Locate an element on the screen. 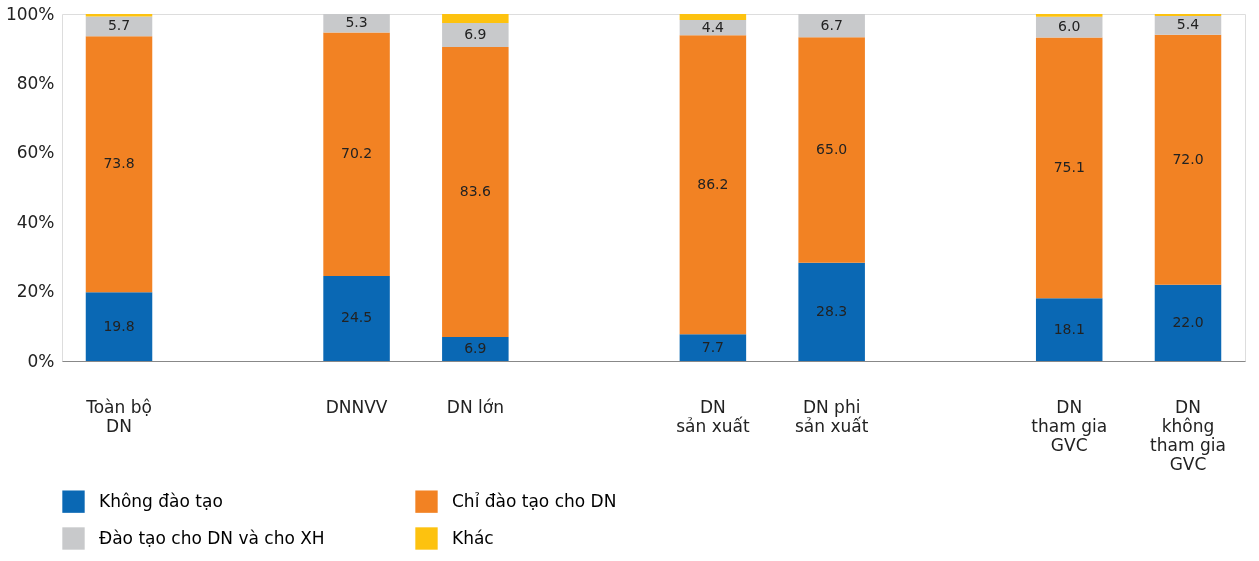 This screenshot has height=561, width=1259. data-label: 28.3 is located at coordinates (832, 310).